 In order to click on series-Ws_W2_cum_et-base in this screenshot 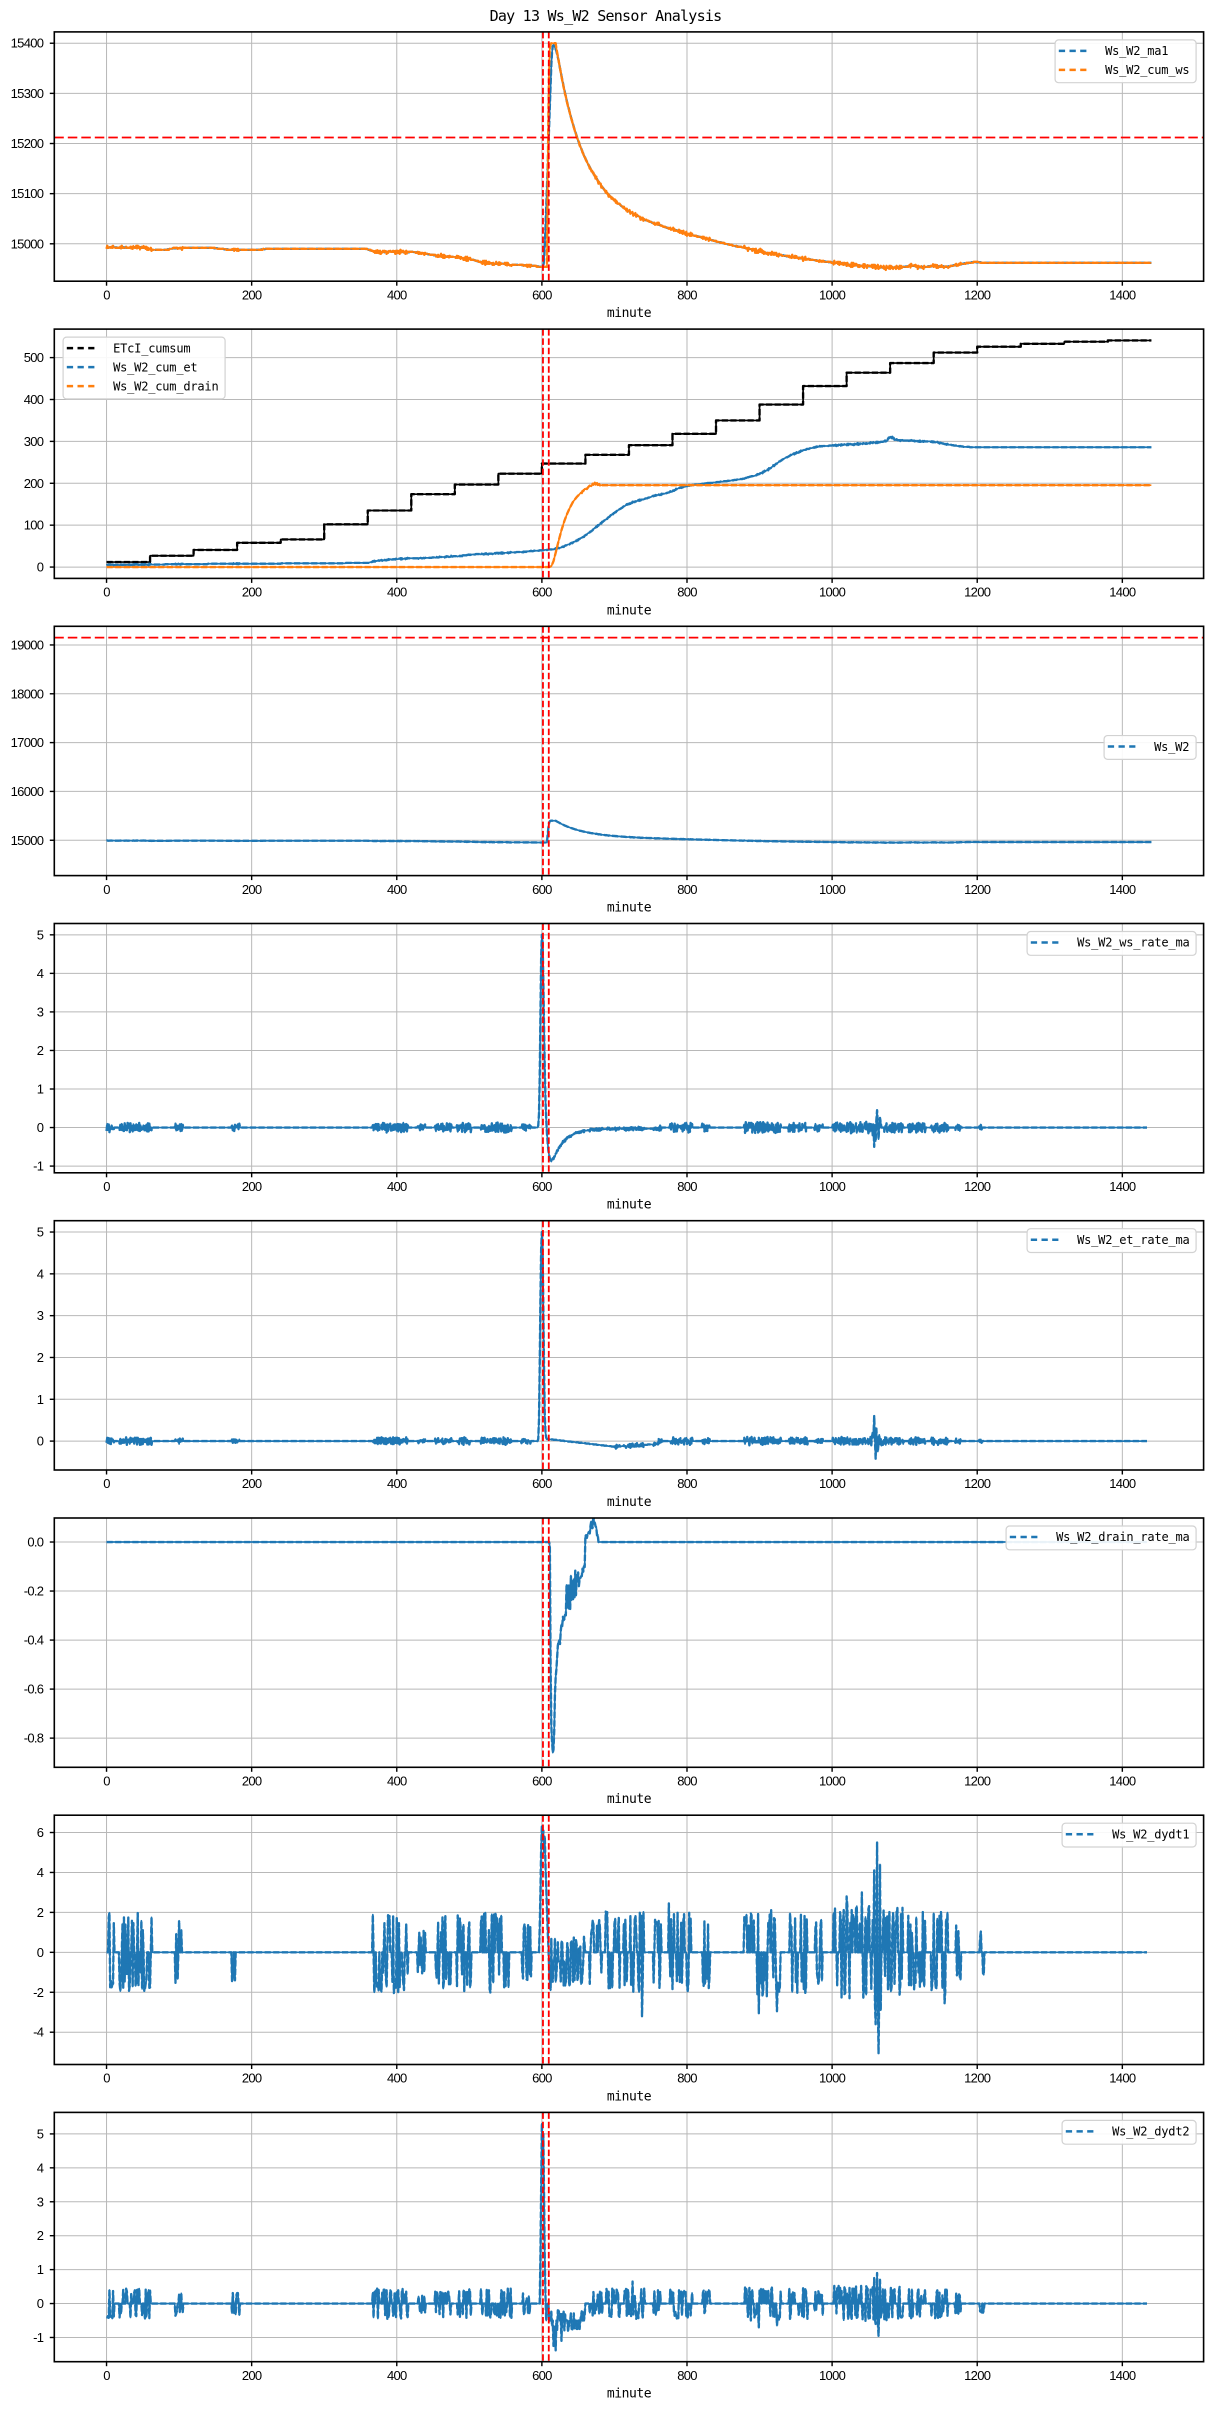, I will do `click(629, 501)`.